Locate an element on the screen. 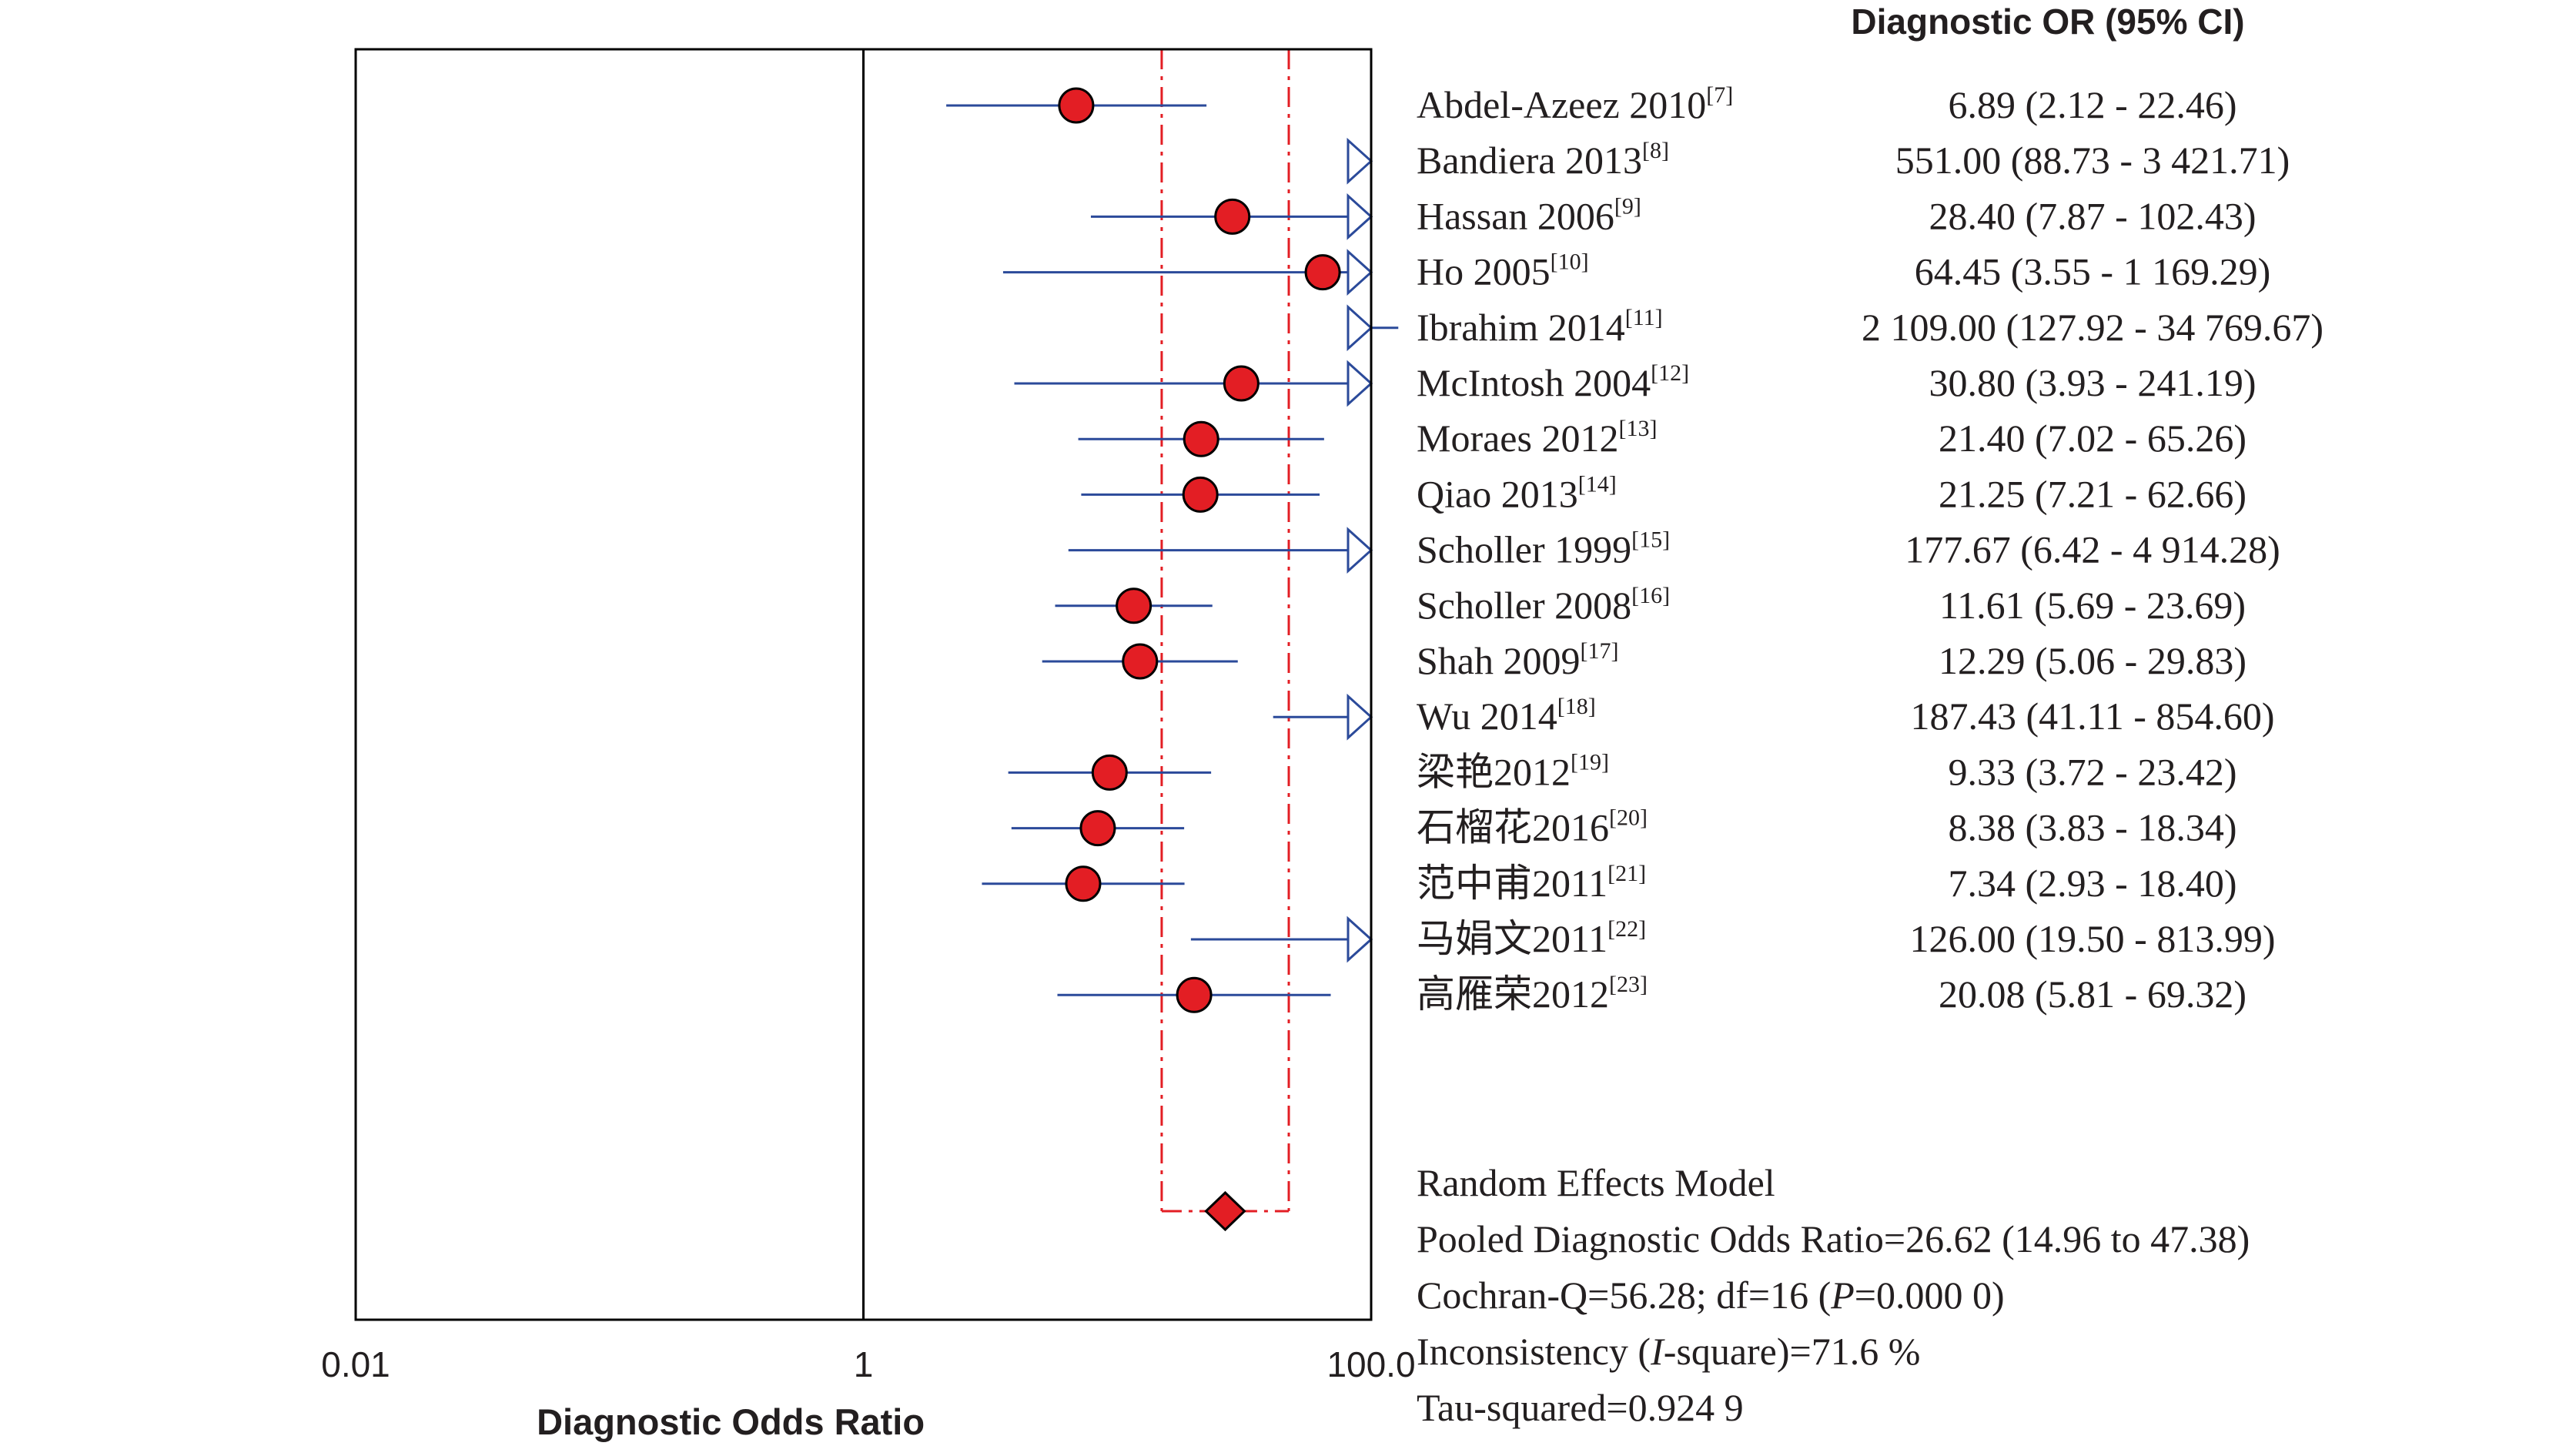 The height and width of the screenshot is (1446, 2576). study-ci-value: 177.67 (6.42 - 4 914.28) is located at coordinates (2092, 549).